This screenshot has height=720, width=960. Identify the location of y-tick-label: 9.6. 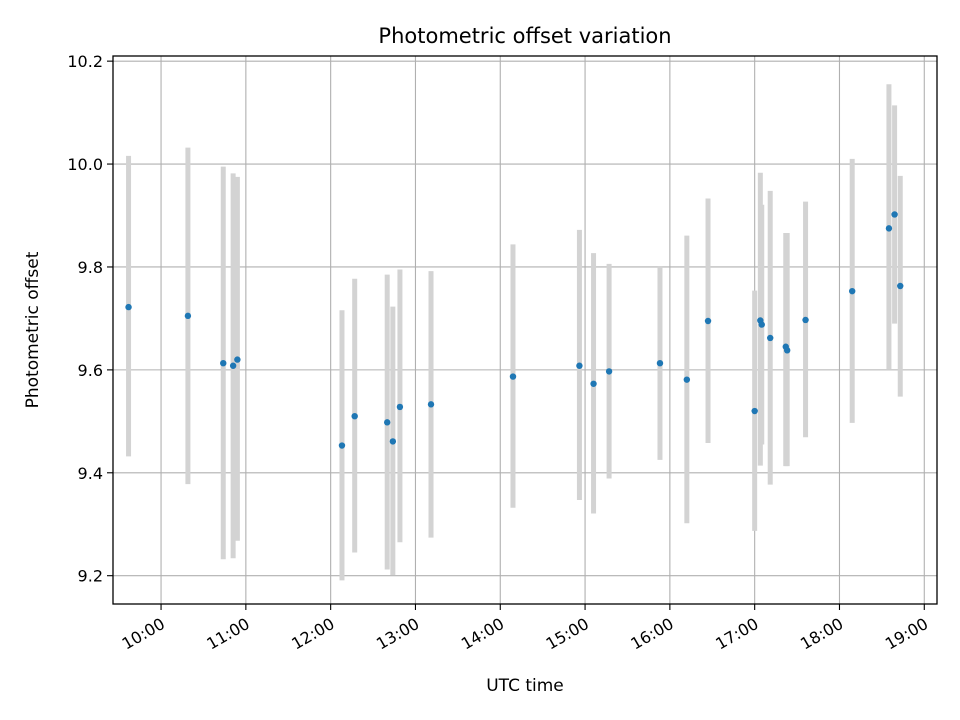
(90, 370).